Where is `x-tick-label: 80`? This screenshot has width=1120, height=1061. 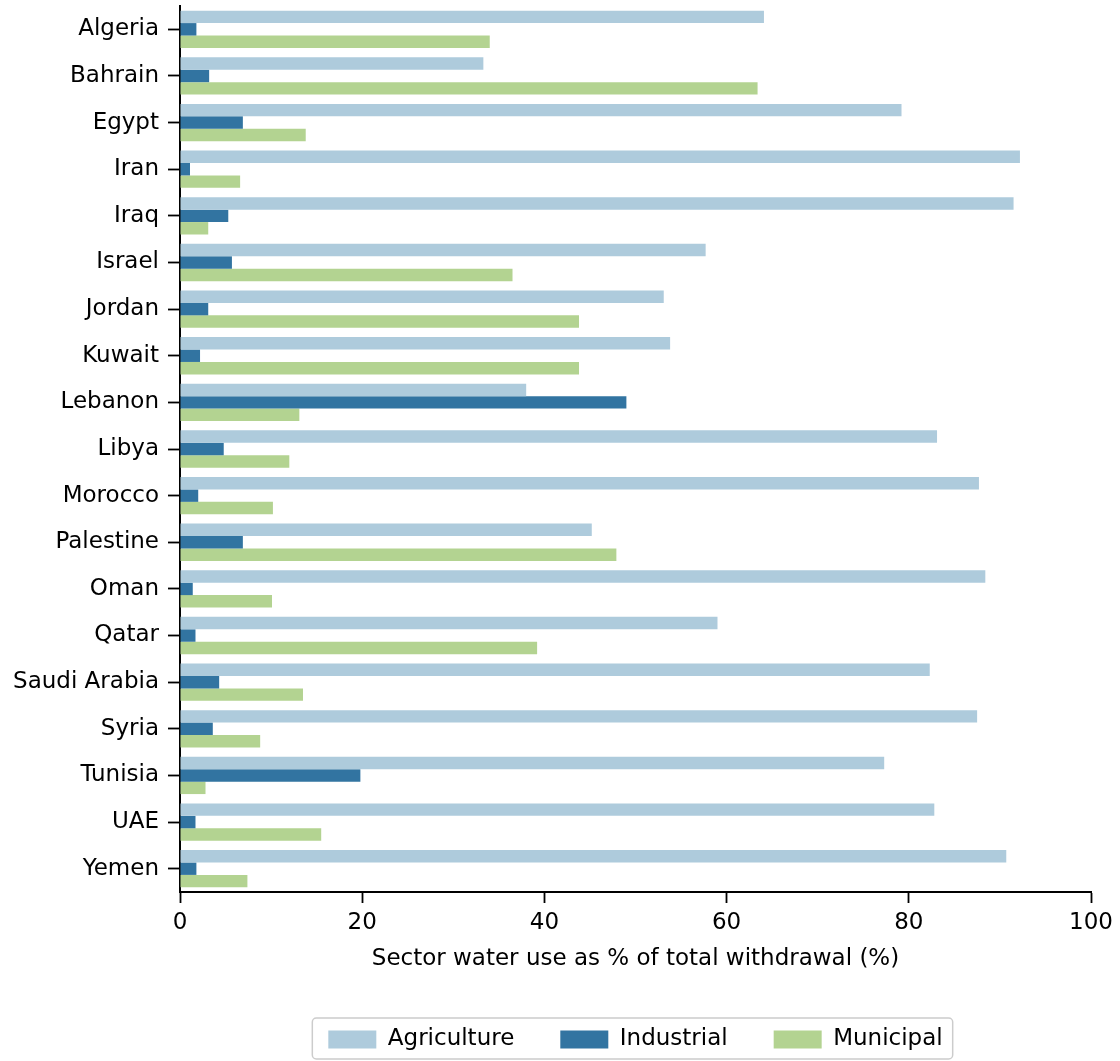 x-tick-label: 80 is located at coordinates (909, 920).